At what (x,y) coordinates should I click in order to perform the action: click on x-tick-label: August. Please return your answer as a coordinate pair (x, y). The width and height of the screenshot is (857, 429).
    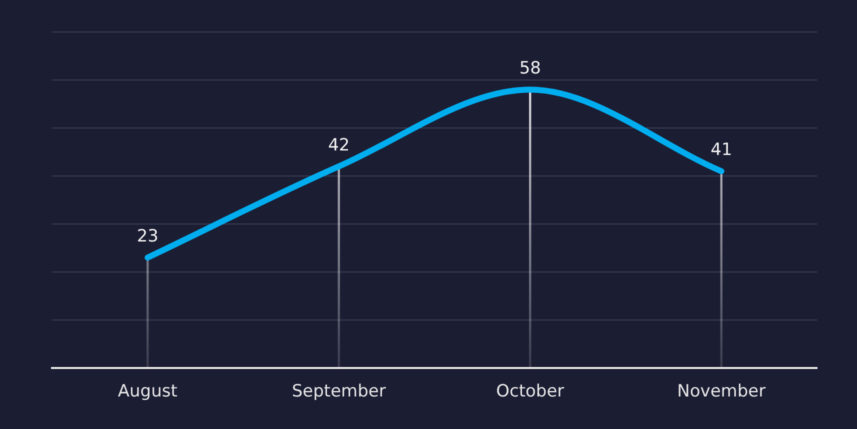
    Looking at the image, I should click on (148, 392).